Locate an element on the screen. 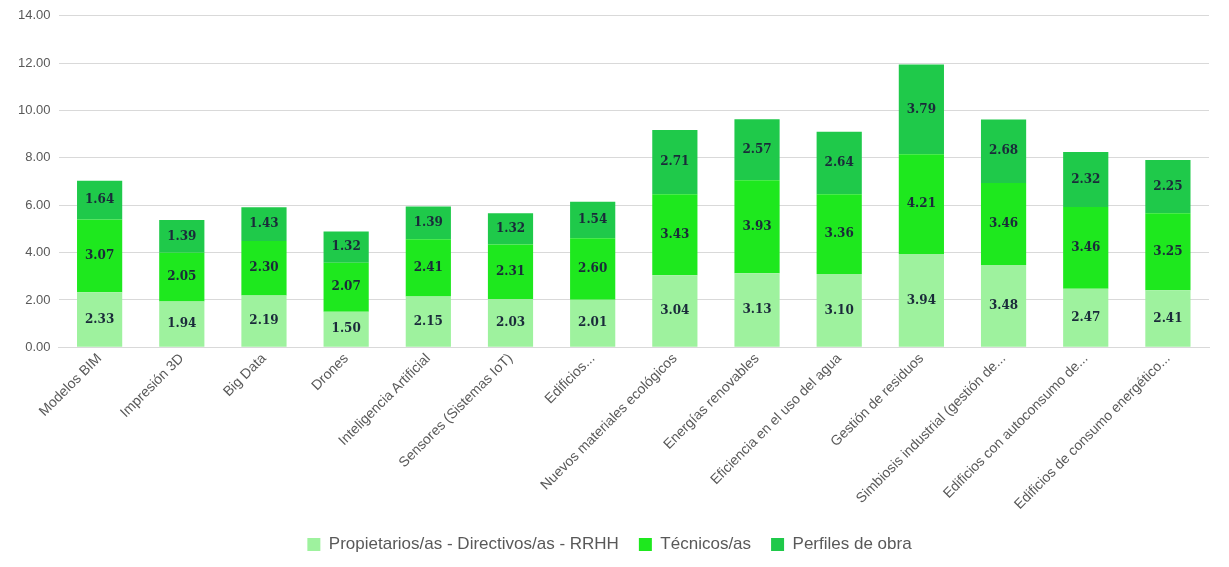 Image resolution: width=1229 pixels, height=567 pixels. data-label: 3.43 is located at coordinates (675, 233).